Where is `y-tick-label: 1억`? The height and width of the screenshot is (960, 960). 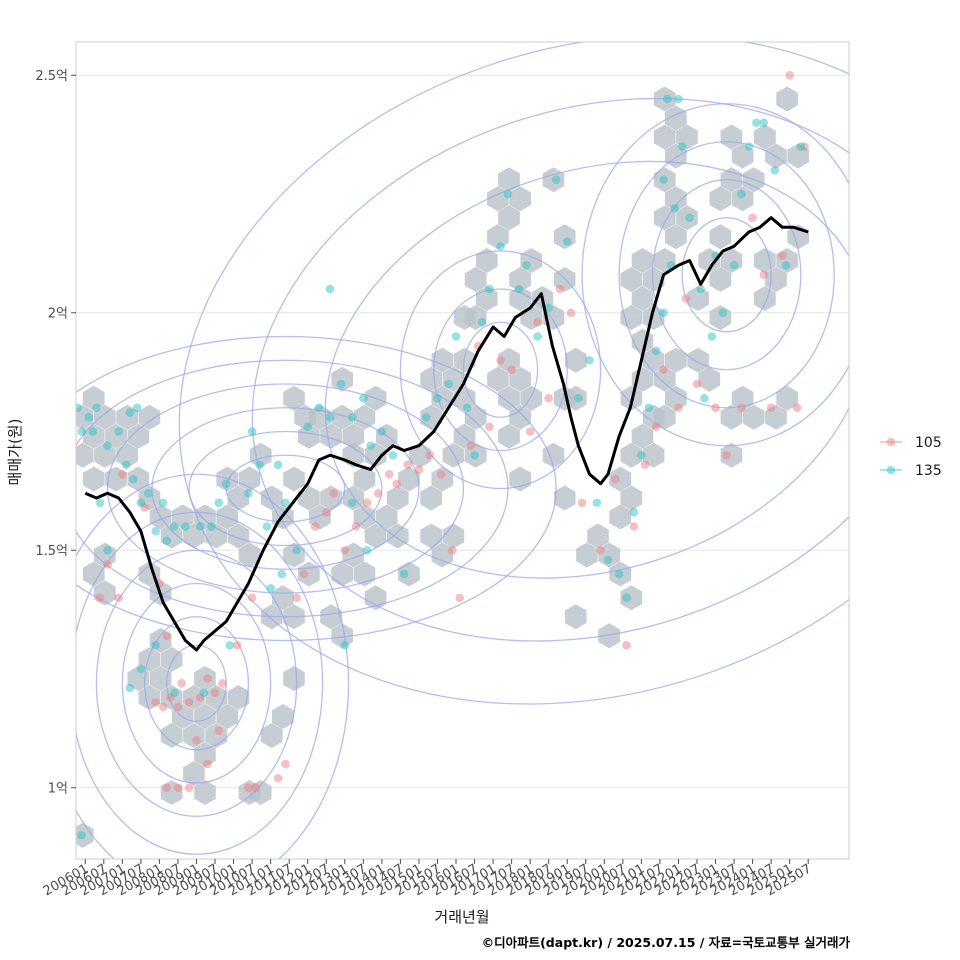 y-tick-label: 1억 is located at coordinates (58, 788).